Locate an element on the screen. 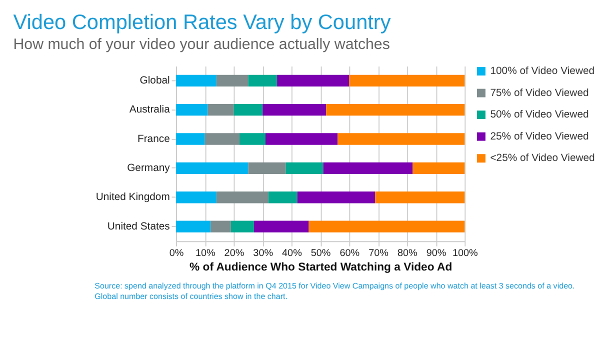  x-tick-label: 90% is located at coordinates (436, 253).